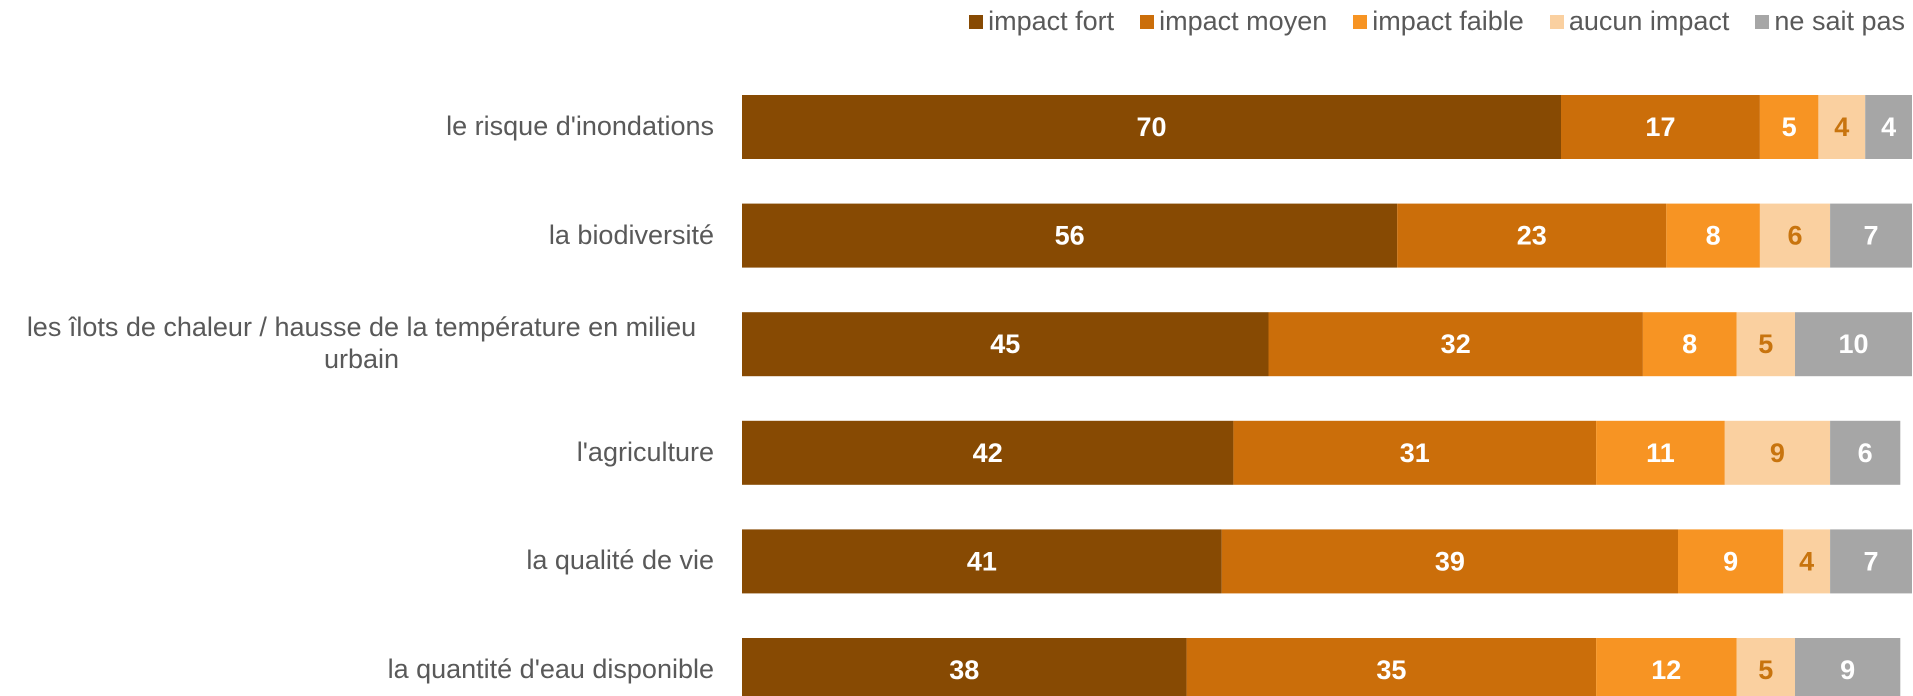 Image resolution: width=1913 pixels, height=696 pixels. Describe the element at coordinates (580, 126) in the screenshot. I see `category-text: le risque d'inondations` at that location.